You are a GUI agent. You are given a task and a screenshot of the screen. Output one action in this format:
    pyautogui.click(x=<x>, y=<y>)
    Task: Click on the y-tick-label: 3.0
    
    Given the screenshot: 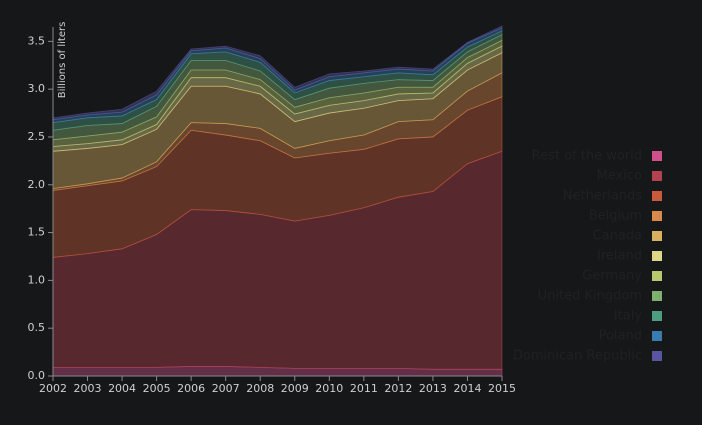 What is the action you would take?
    pyautogui.click(x=37, y=88)
    